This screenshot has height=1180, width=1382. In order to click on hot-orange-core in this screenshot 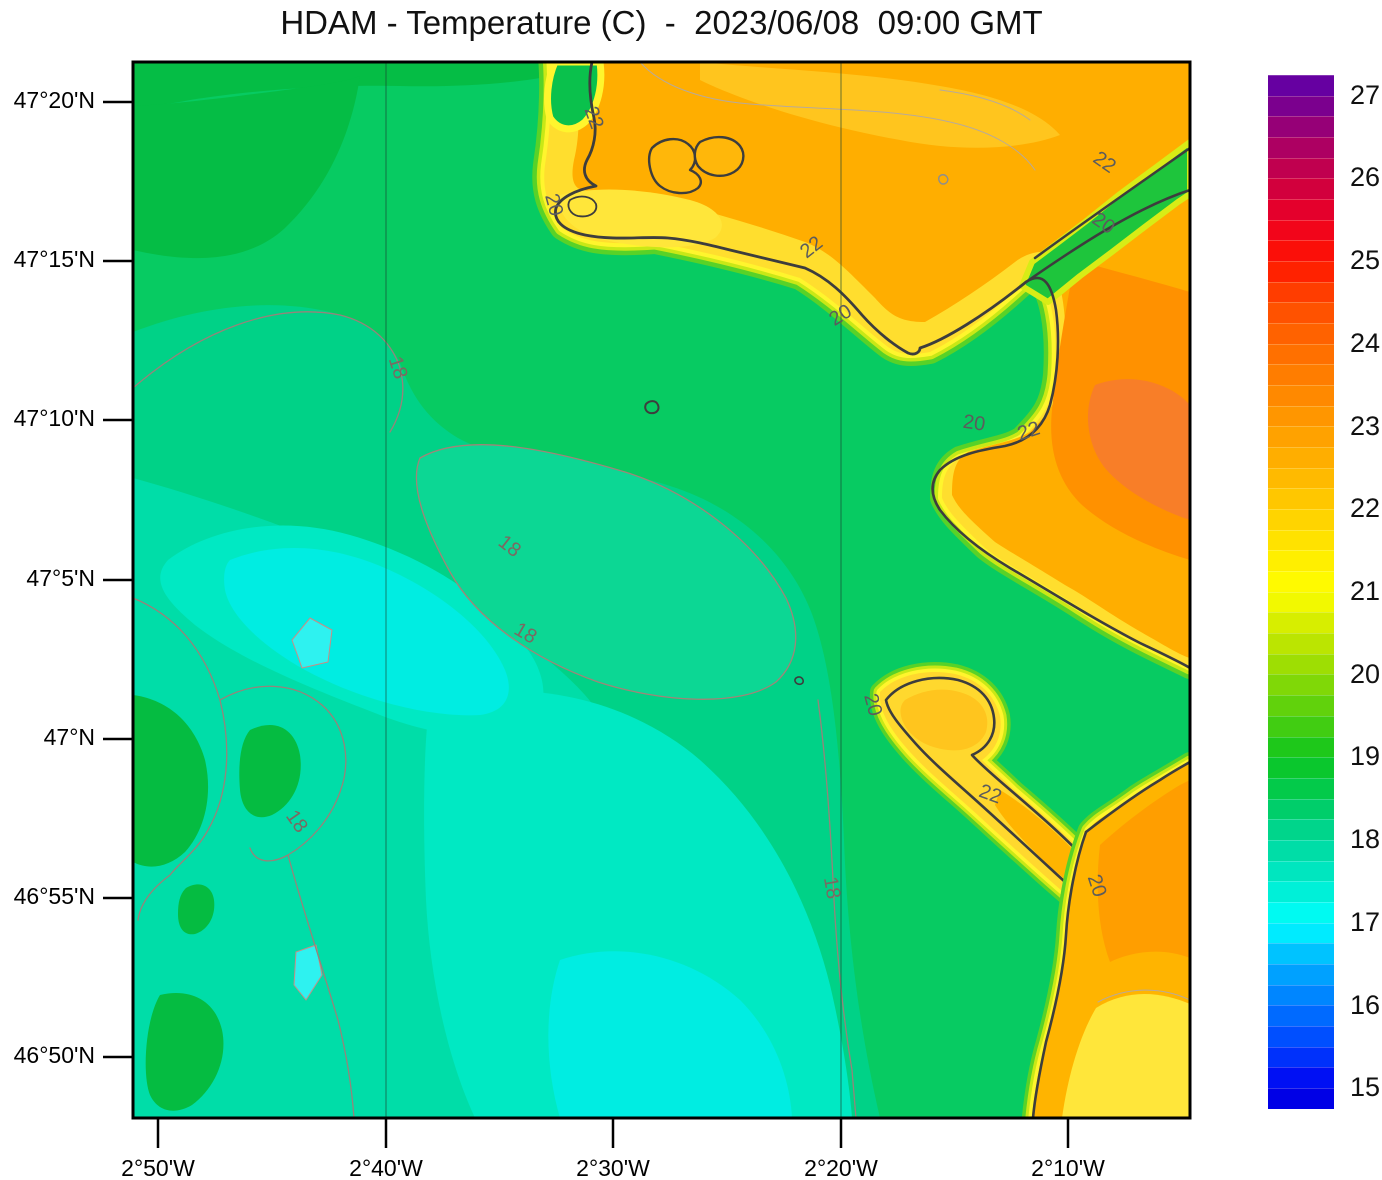, I will do `click(1138, 449)`.